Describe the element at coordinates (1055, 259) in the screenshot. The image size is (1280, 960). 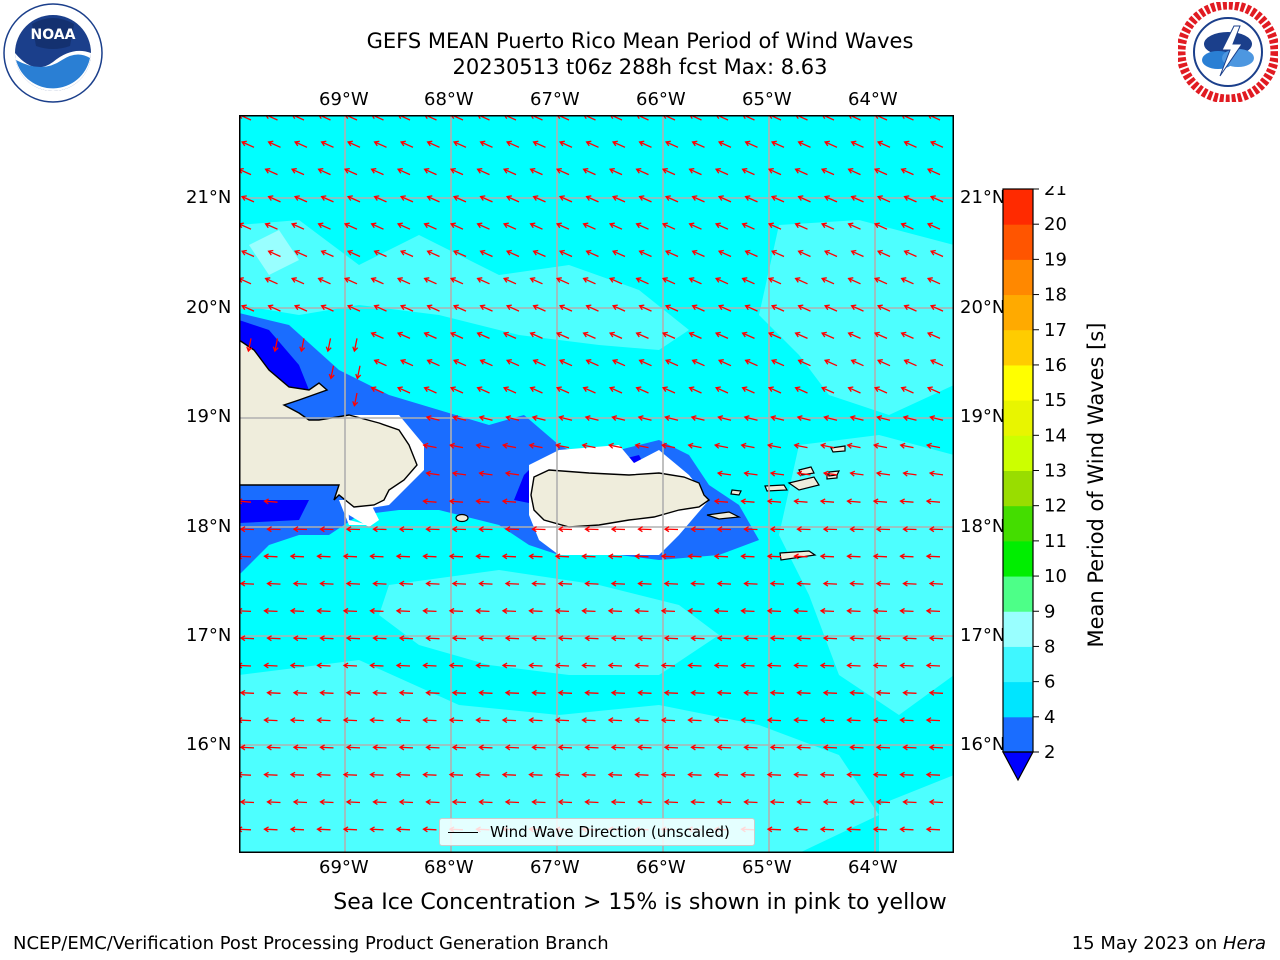
I see `colorbar-tick-label: 19` at that location.